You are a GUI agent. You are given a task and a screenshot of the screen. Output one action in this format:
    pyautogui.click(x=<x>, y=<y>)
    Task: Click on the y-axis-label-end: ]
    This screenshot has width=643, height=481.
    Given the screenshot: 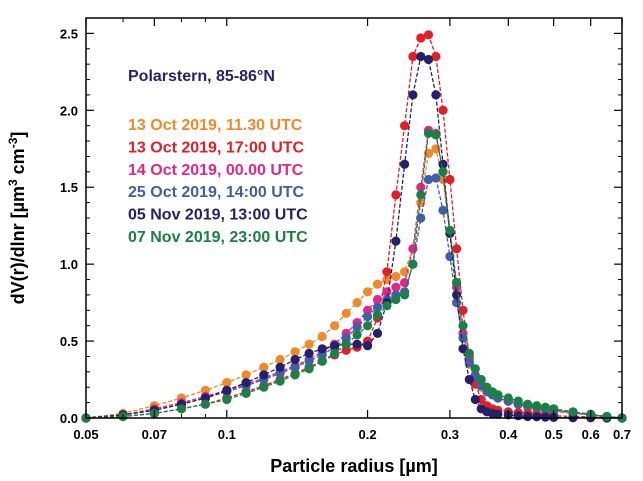 What is the action you would take?
    pyautogui.click(x=18, y=135)
    